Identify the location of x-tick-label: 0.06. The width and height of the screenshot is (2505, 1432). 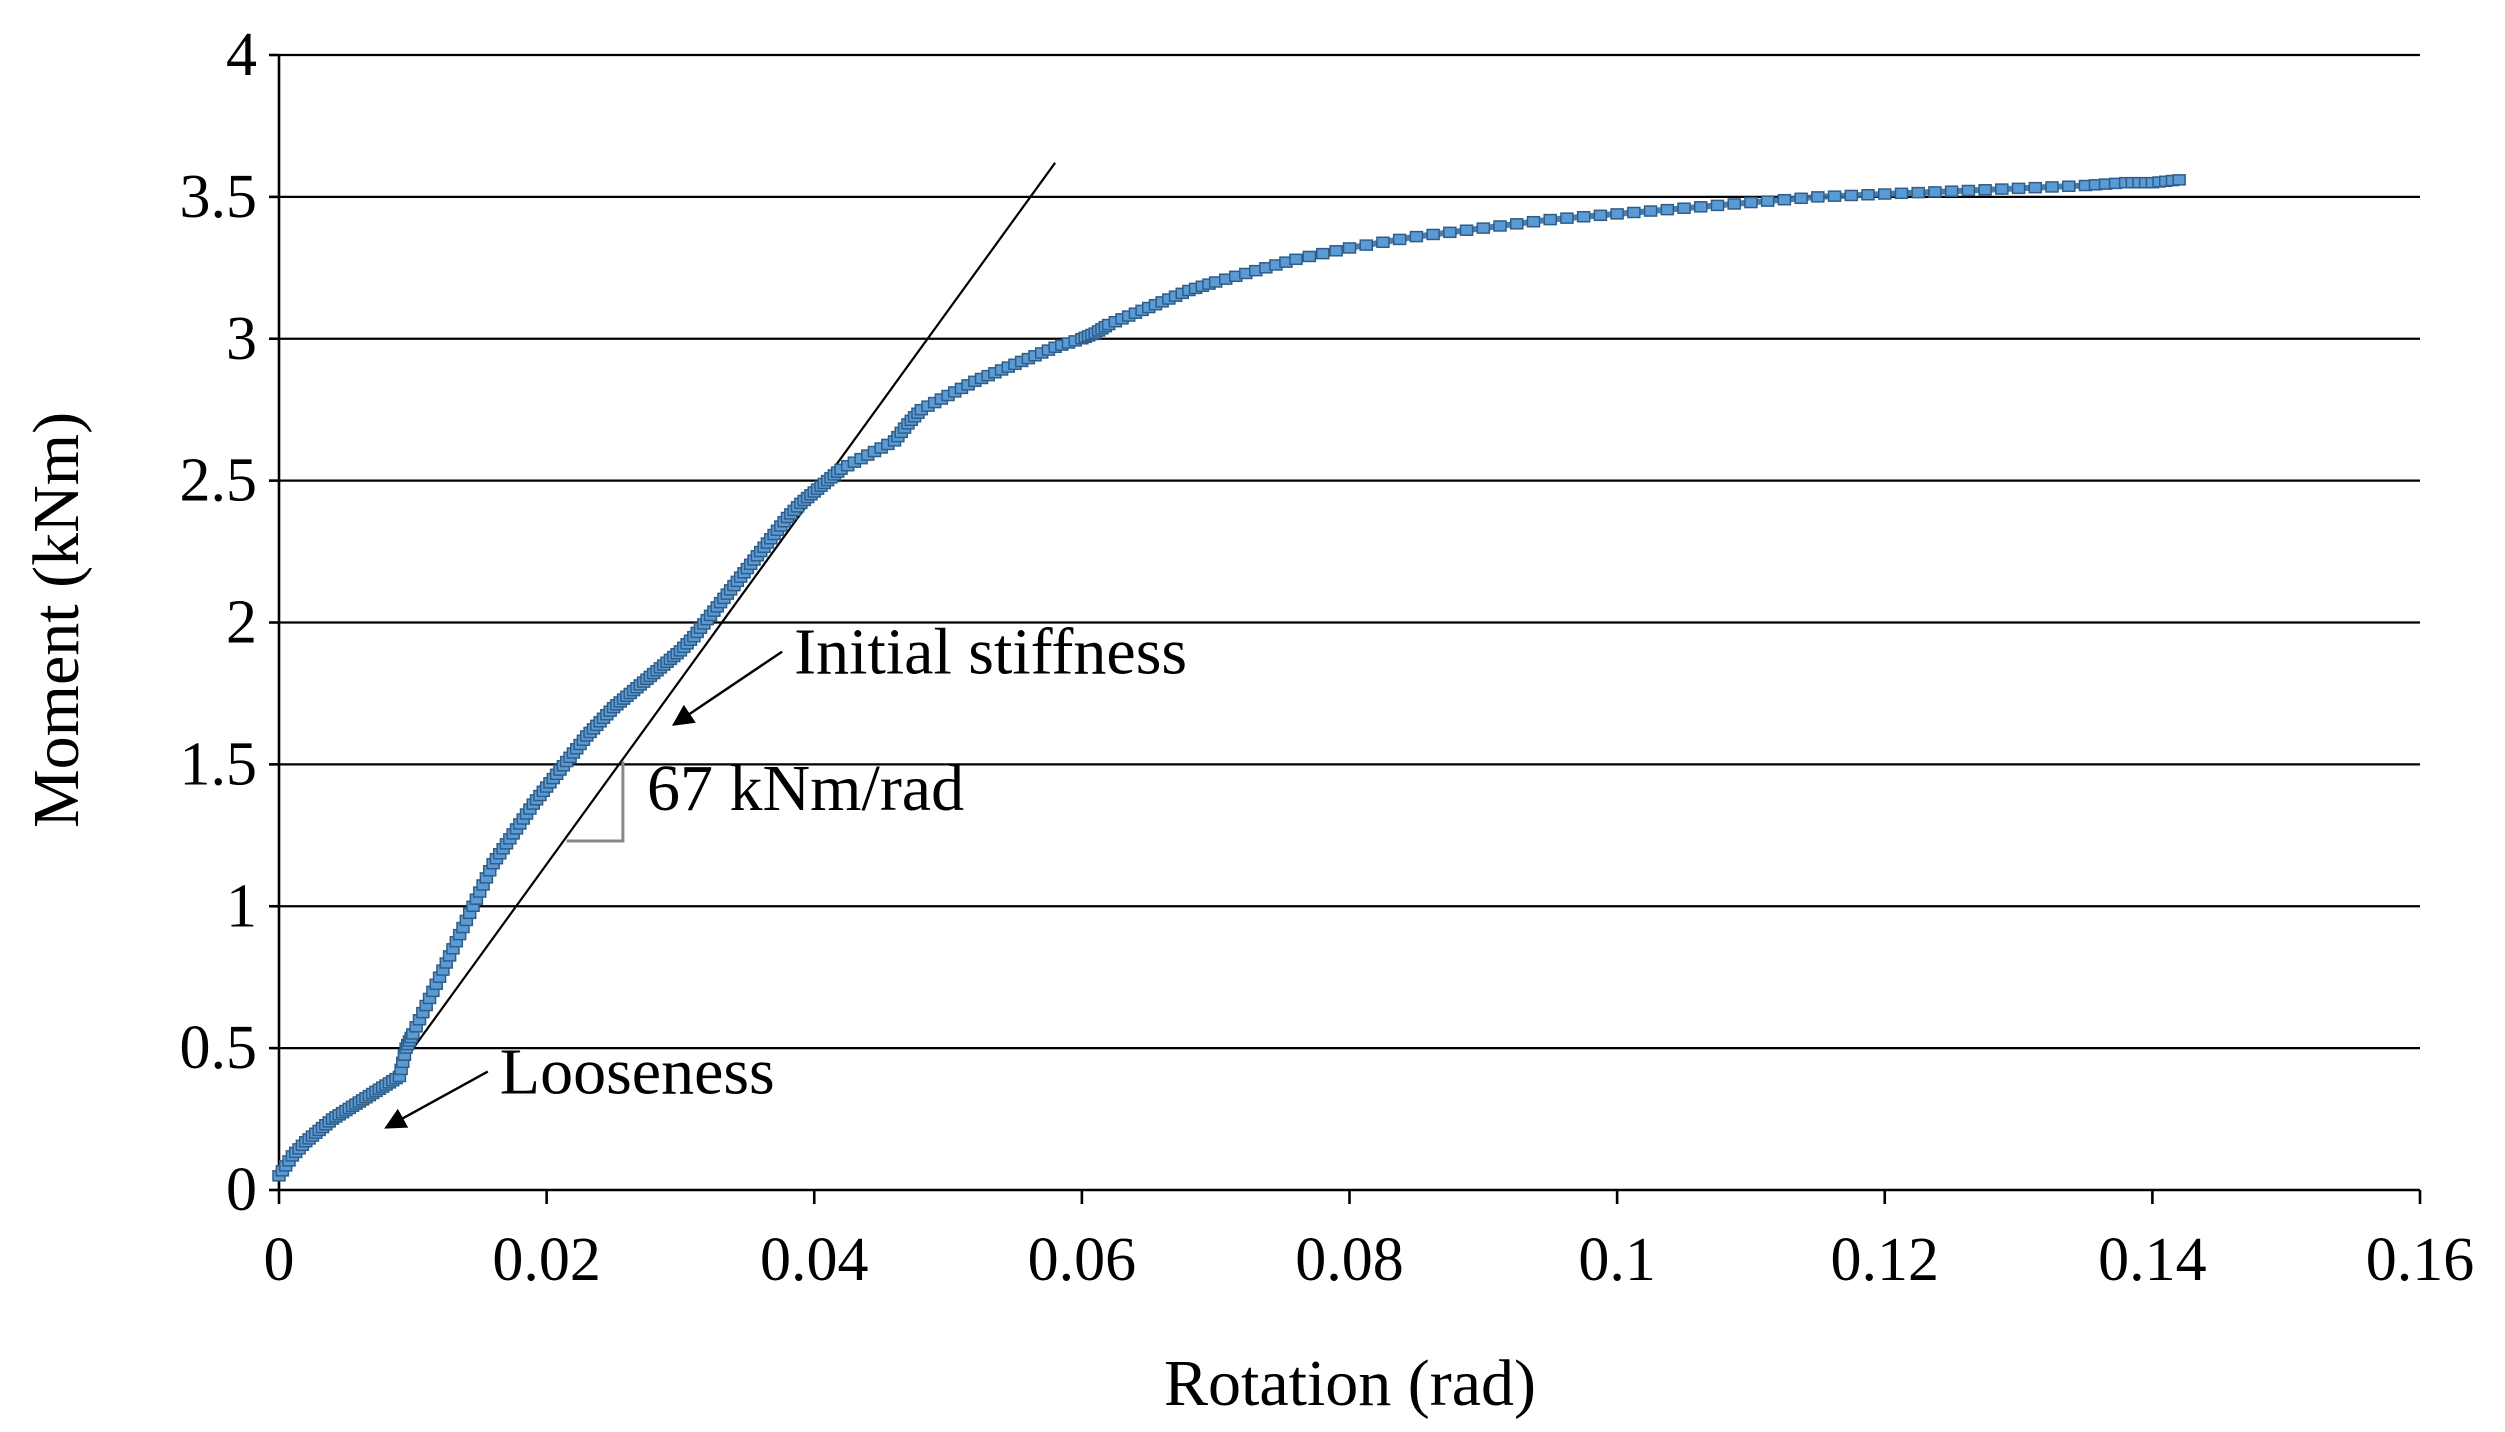
(1082, 1260).